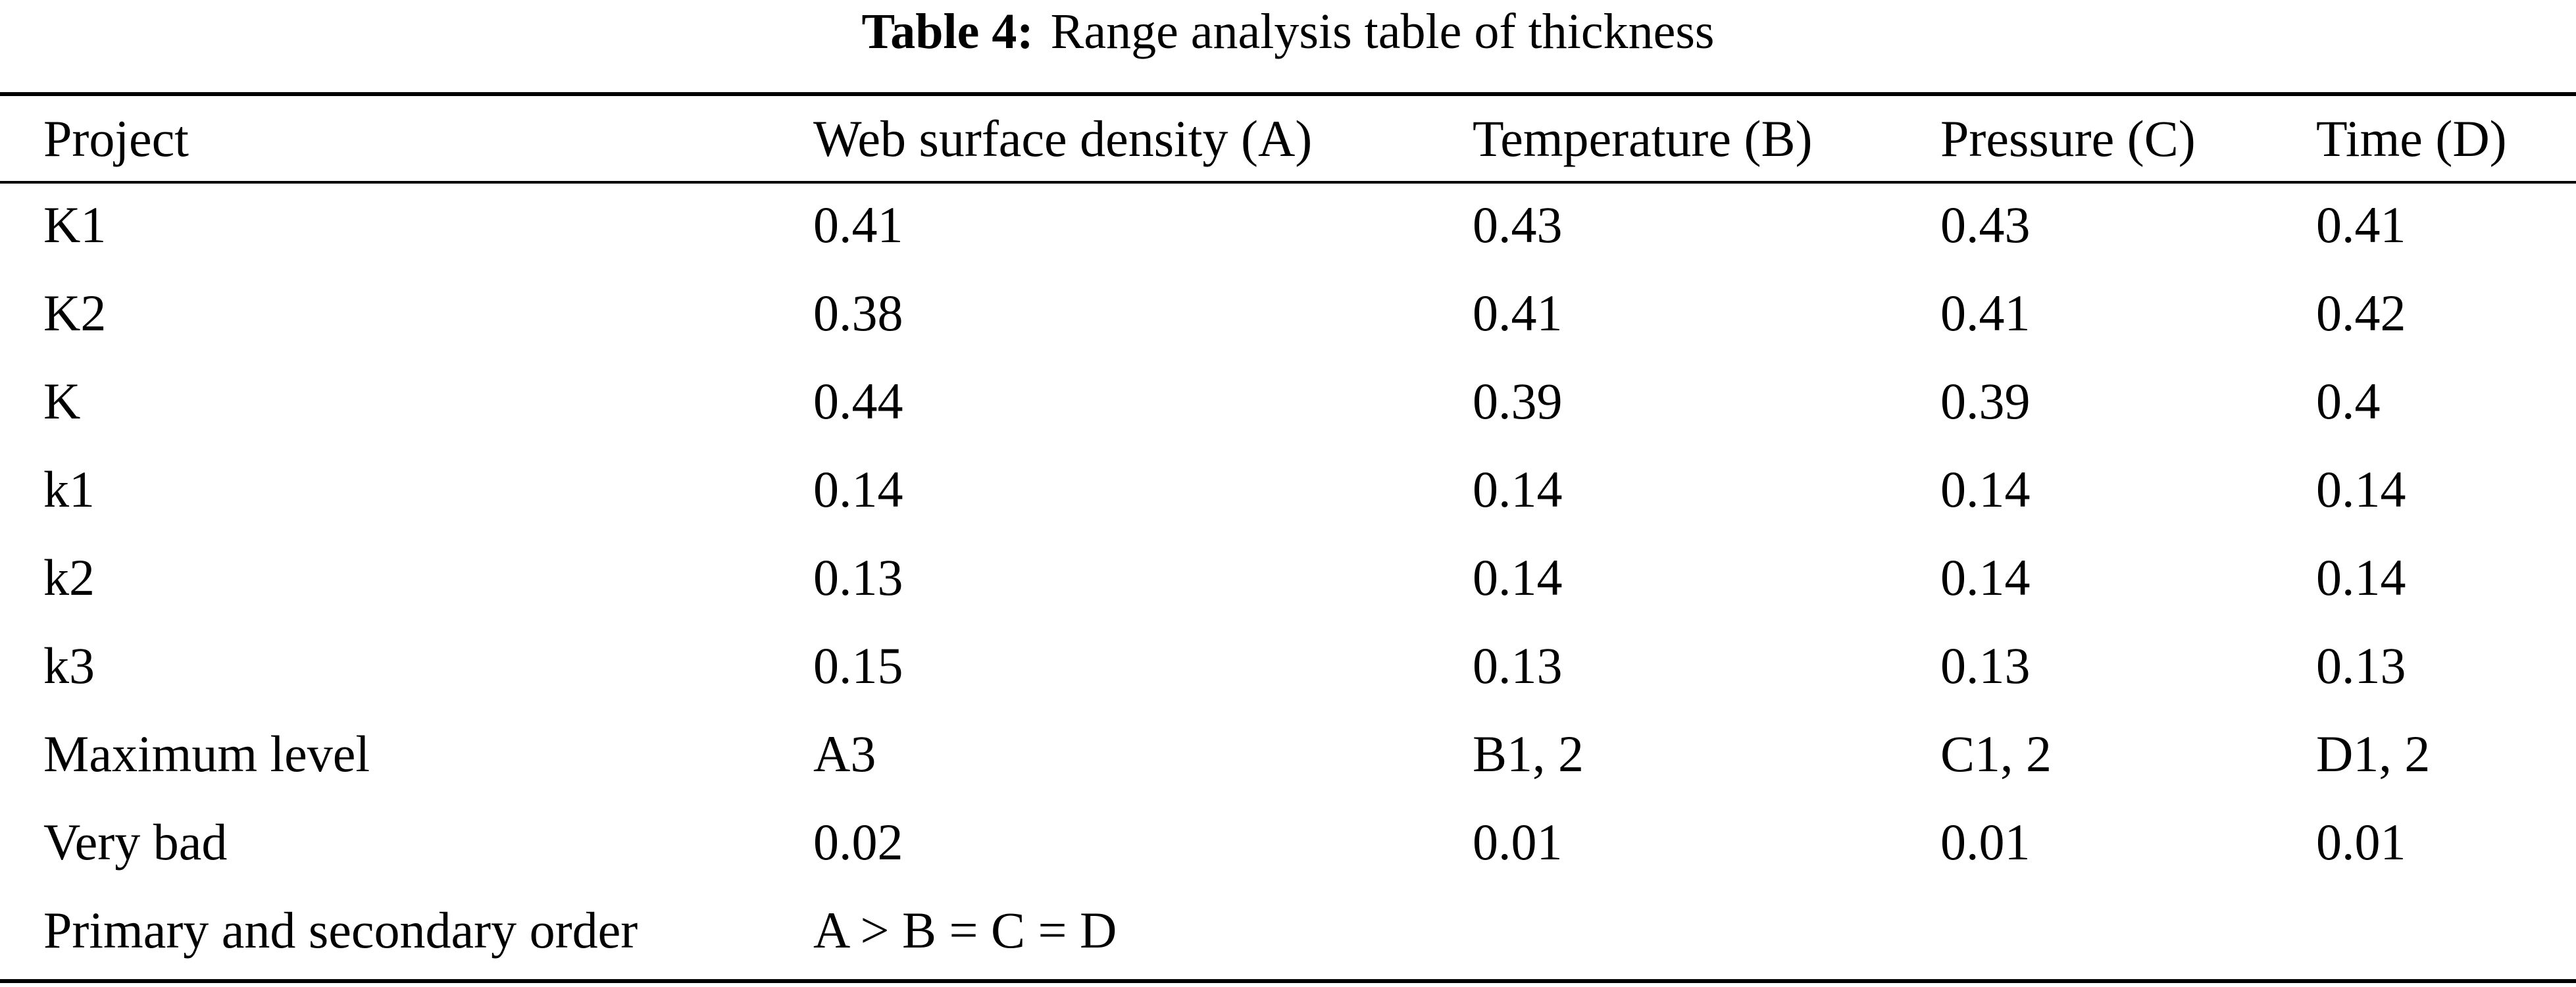  Describe the element at coordinates (858, 665) in the screenshot. I see `table-cell: 0.15` at that location.